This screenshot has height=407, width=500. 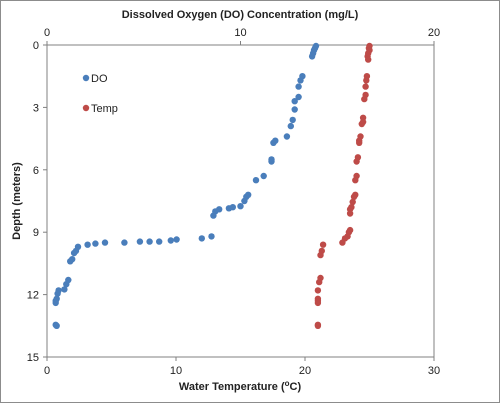 I want to click on y-tick-label: 0, so click(x=36, y=46).